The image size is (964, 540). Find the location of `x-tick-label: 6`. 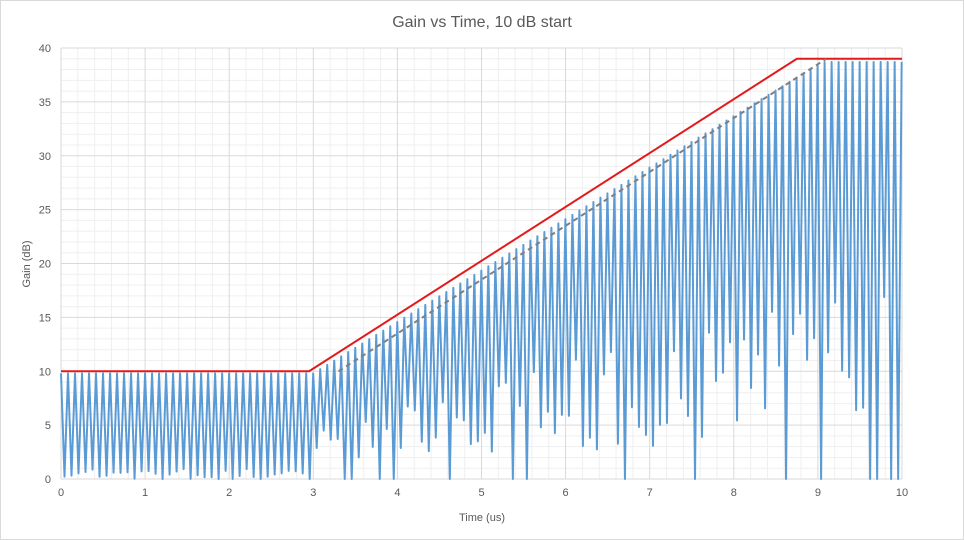

x-tick-label: 6 is located at coordinates (566, 493).